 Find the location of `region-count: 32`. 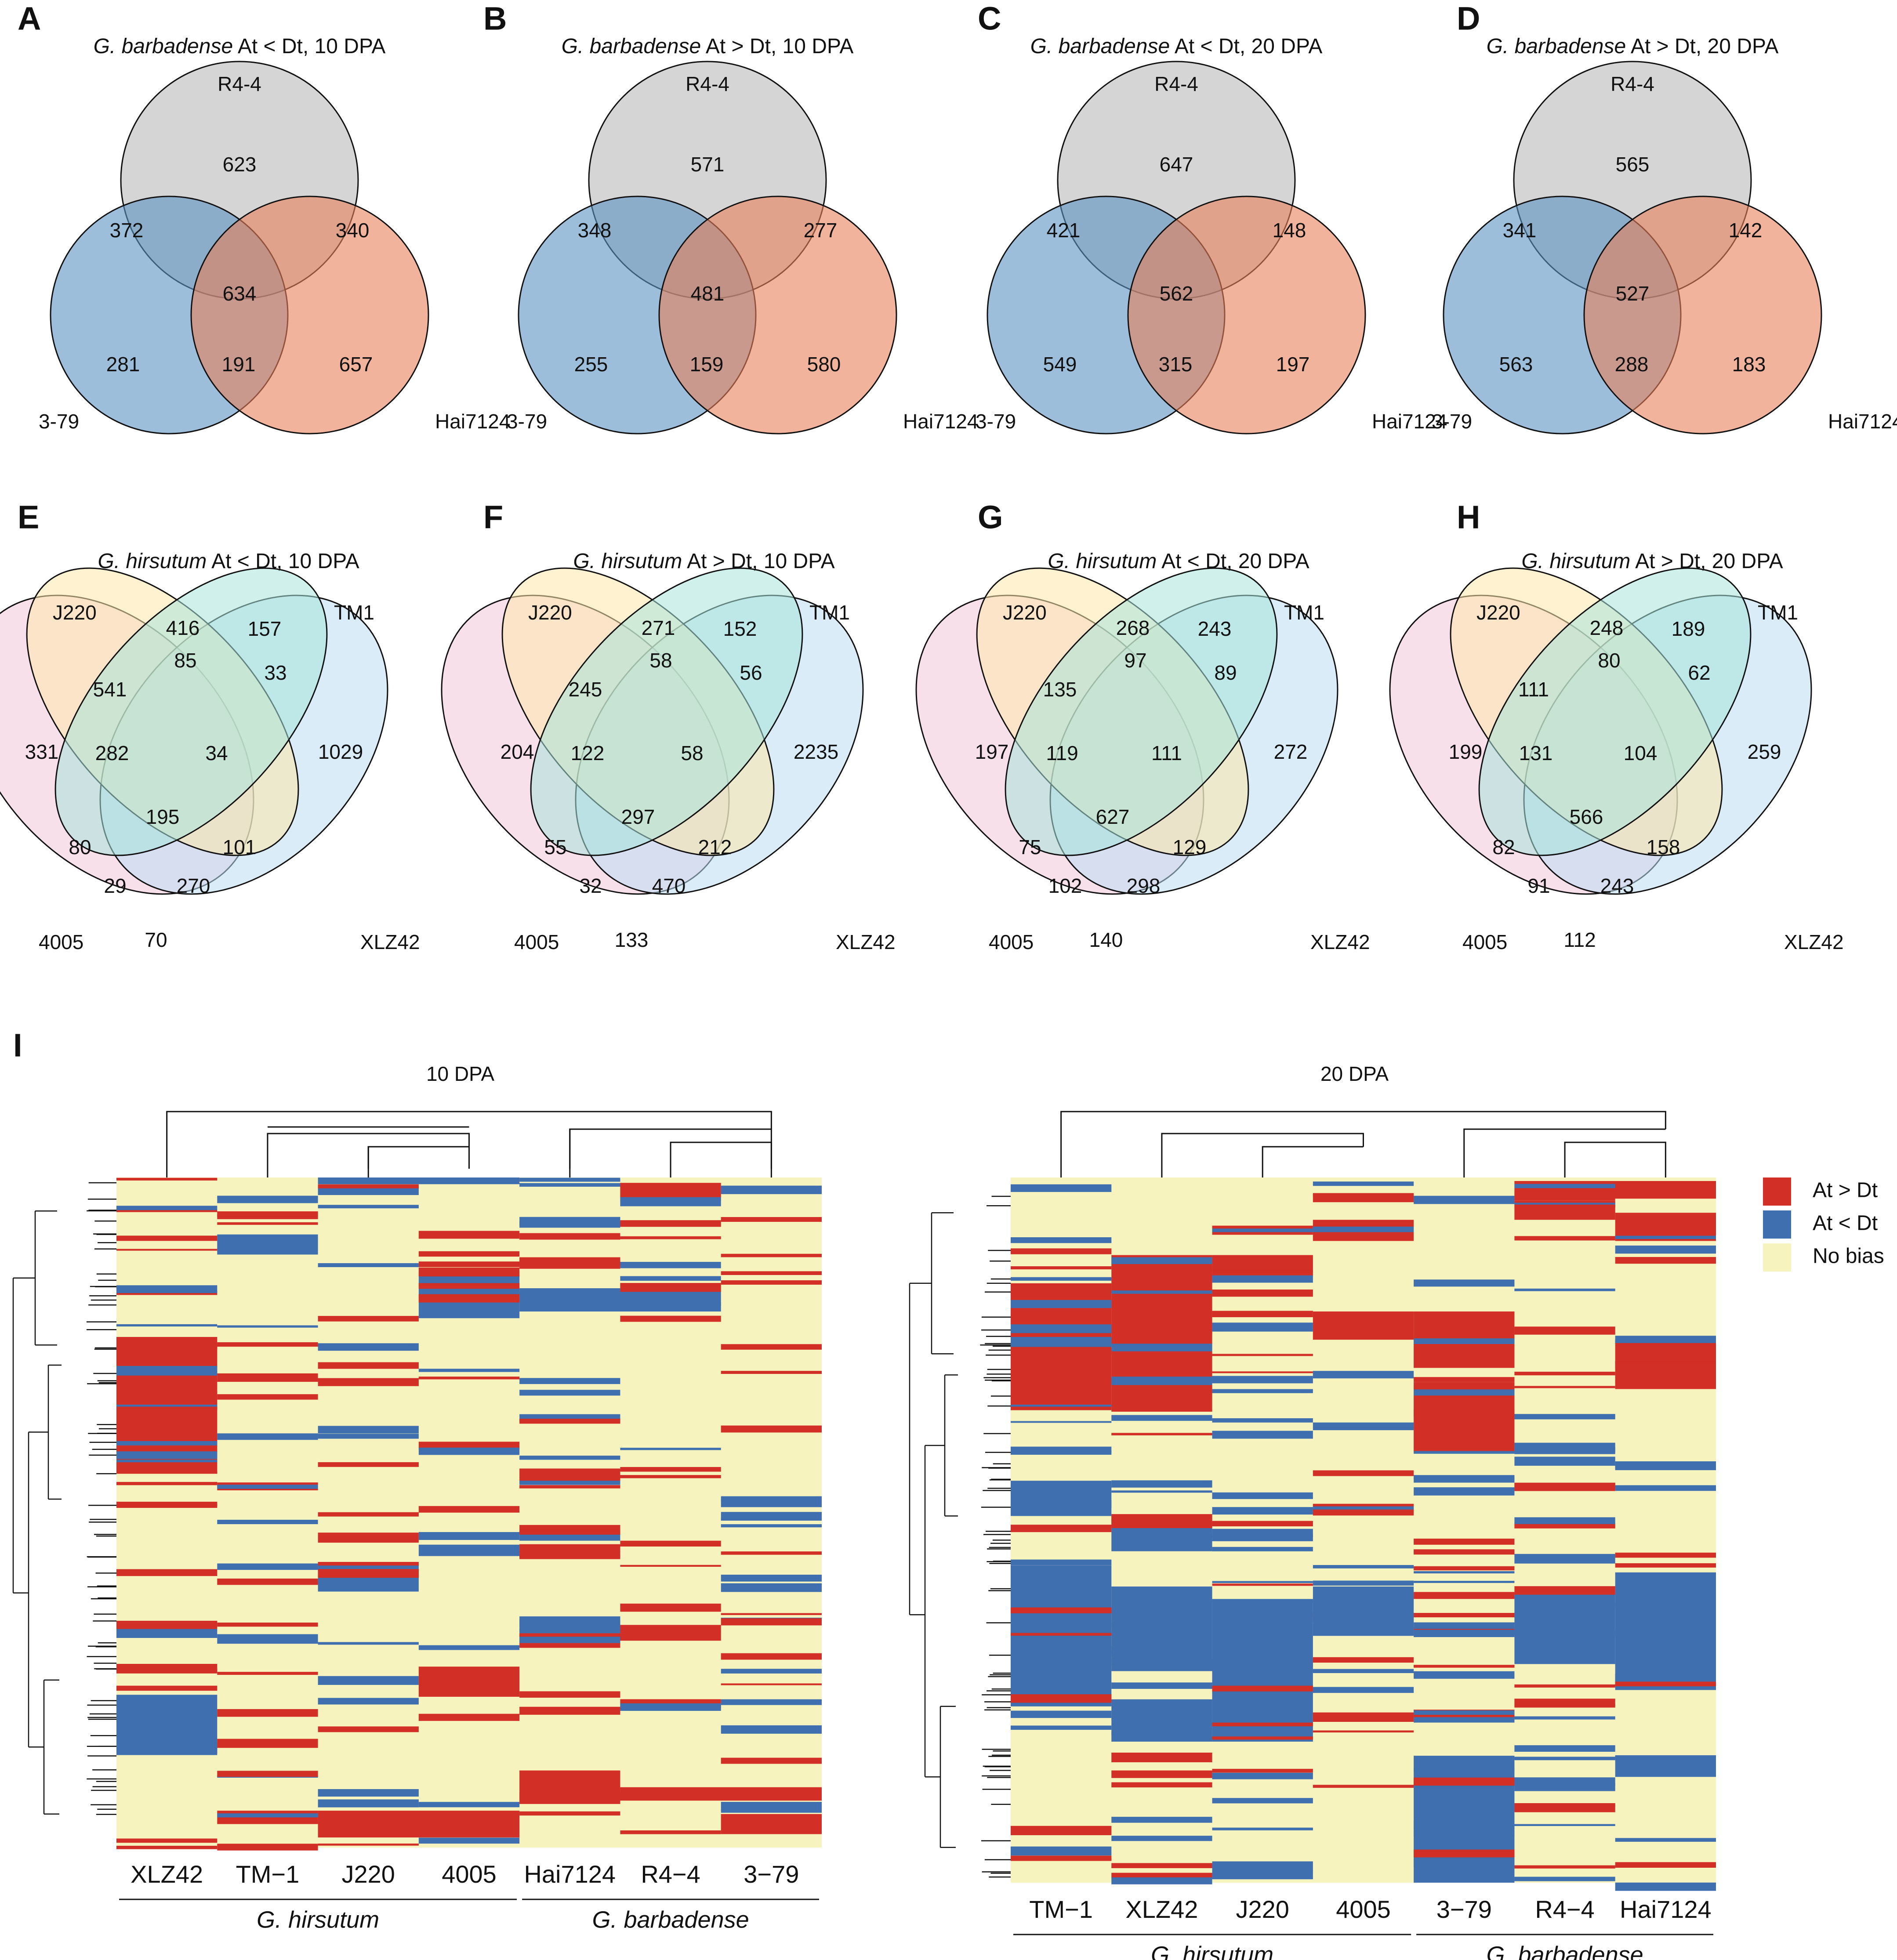

region-count: 32 is located at coordinates (590, 886).